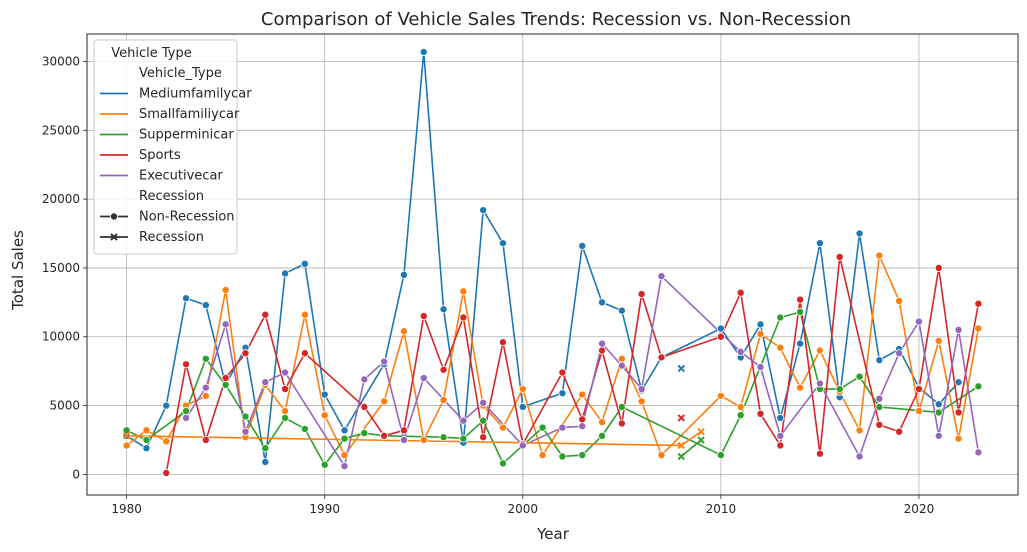 The width and height of the screenshot is (1027, 552). I want to click on y-tick-label: 30000, so click(61, 62).